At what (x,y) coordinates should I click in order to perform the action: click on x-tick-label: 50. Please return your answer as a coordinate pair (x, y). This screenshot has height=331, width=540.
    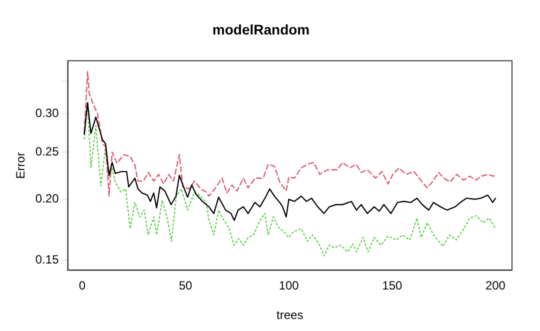
    Looking at the image, I should click on (185, 285).